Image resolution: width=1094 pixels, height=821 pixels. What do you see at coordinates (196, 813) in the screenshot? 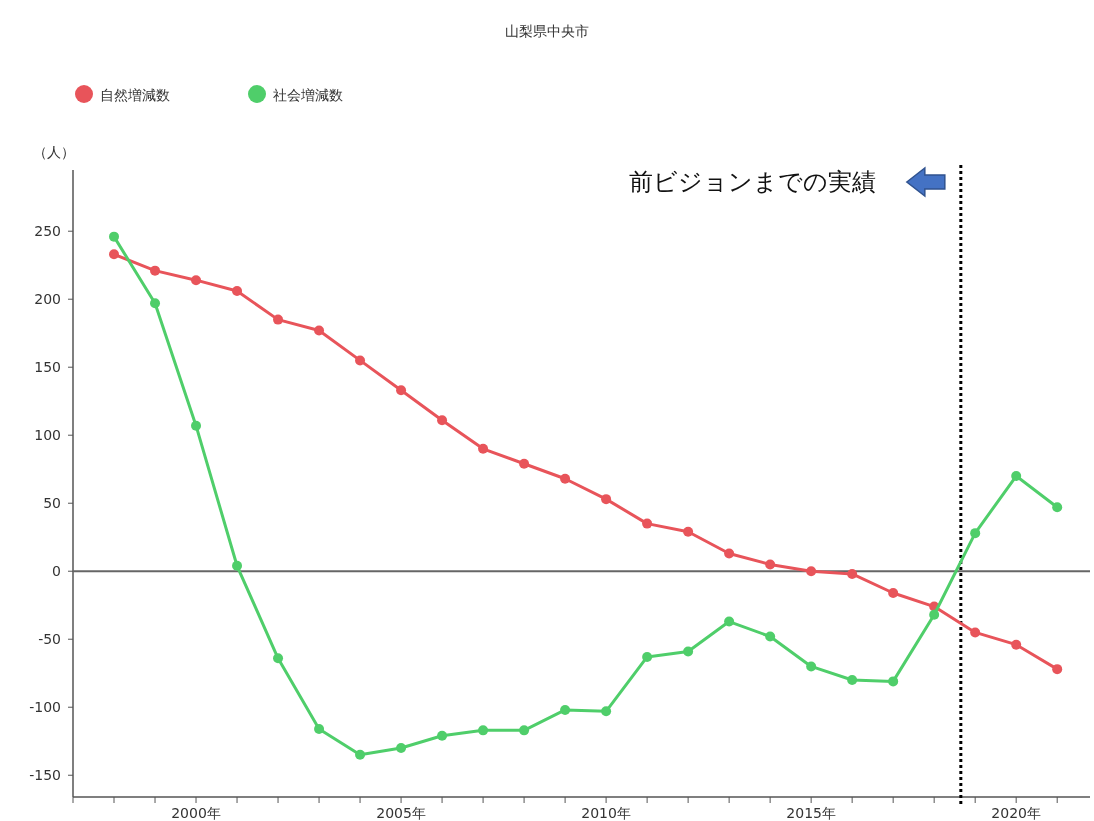
I see `x-tick-label: 2000年` at bounding box center [196, 813].